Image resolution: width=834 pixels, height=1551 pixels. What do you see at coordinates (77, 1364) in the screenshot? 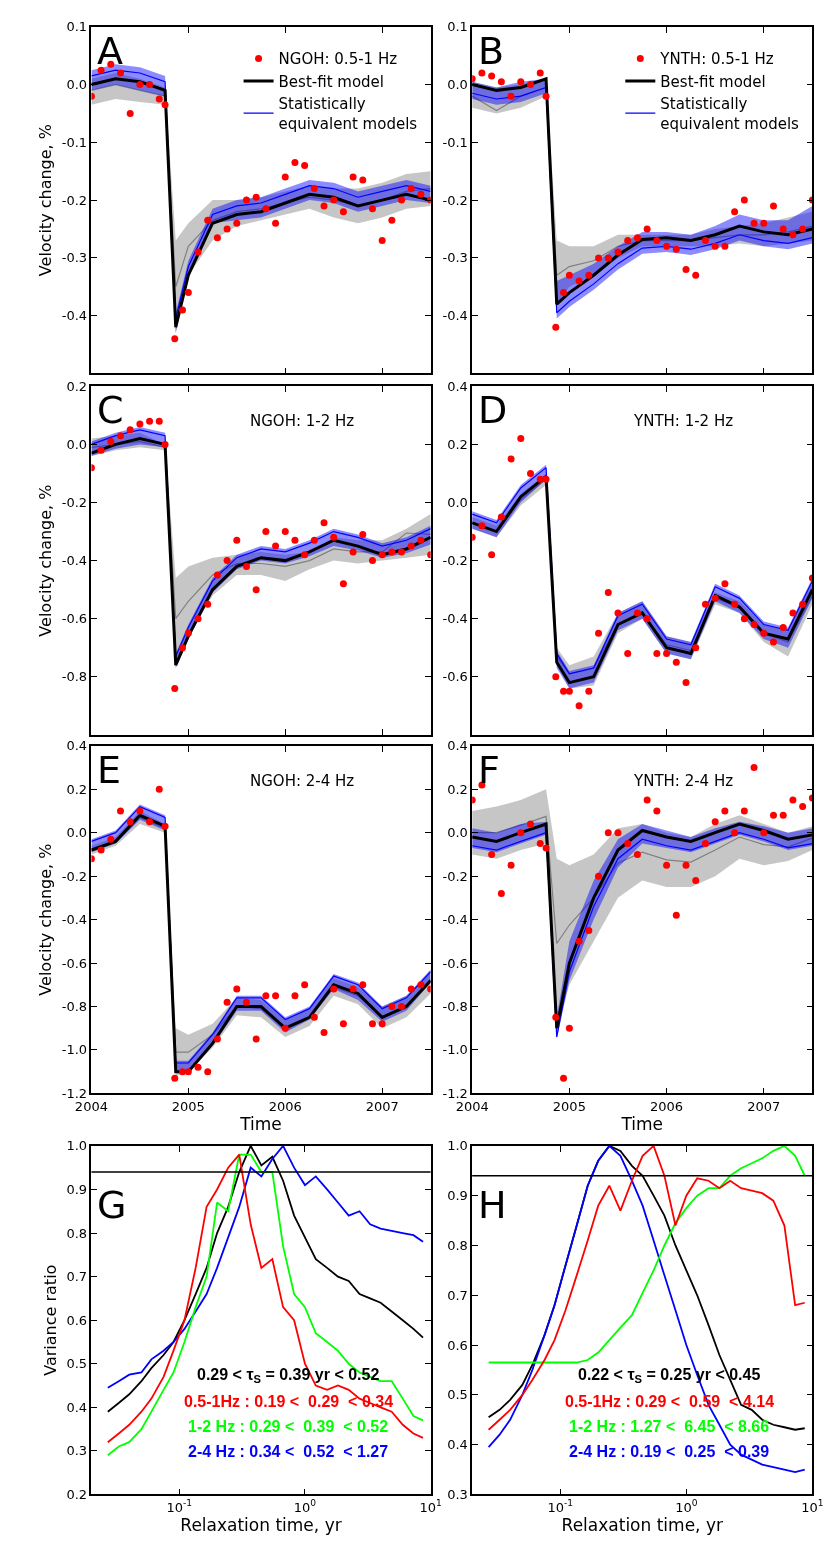
I see `y-tick-label: 0.5` at bounding box center [77, 1364].